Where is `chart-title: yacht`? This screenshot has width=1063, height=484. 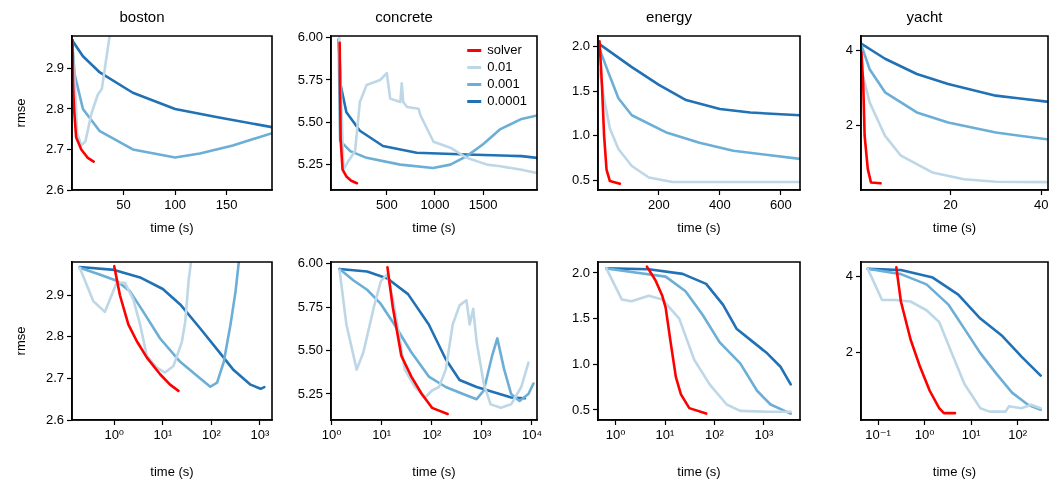 chart-title: yacht is located at coordinates (925, 17).